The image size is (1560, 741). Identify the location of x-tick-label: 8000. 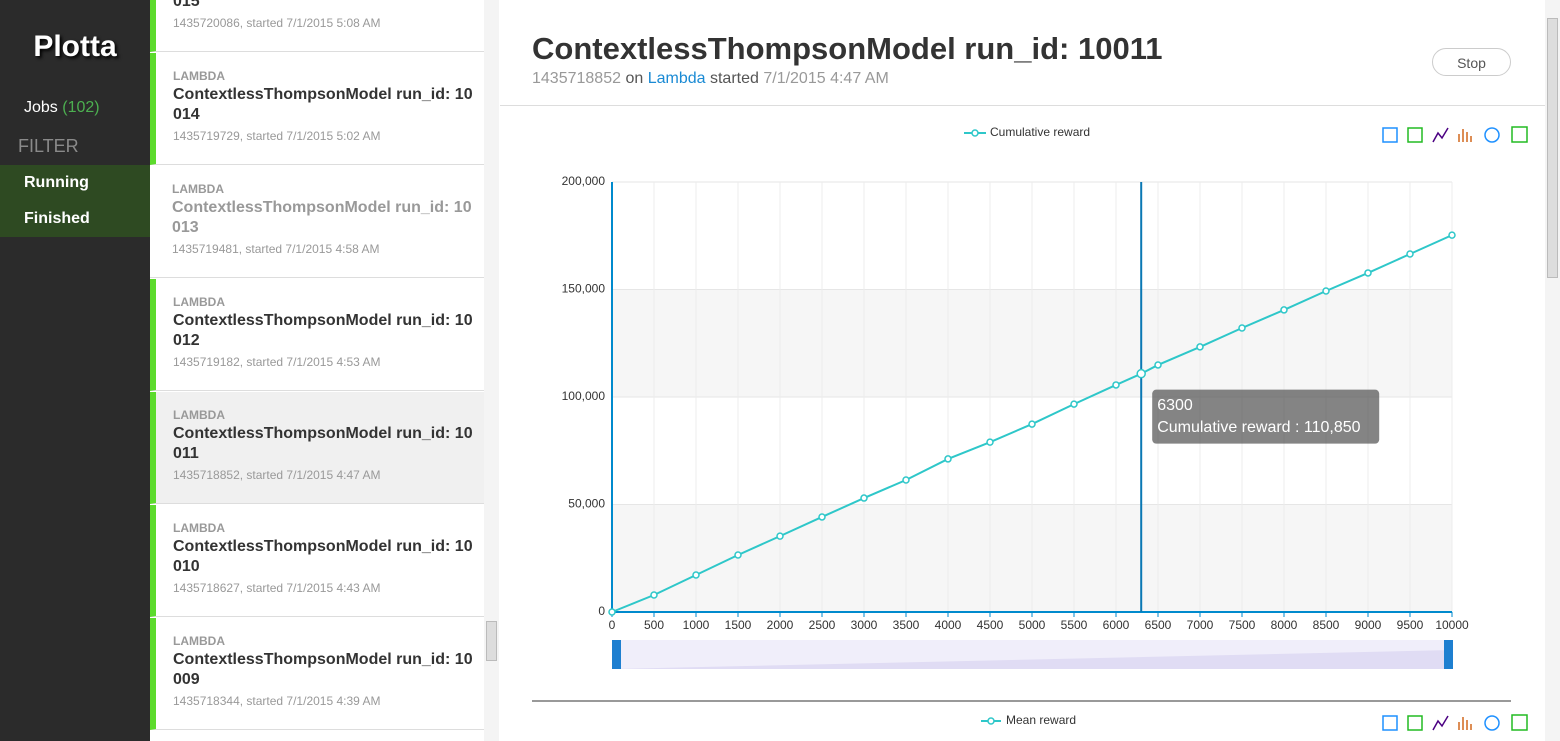
(1284, 625).